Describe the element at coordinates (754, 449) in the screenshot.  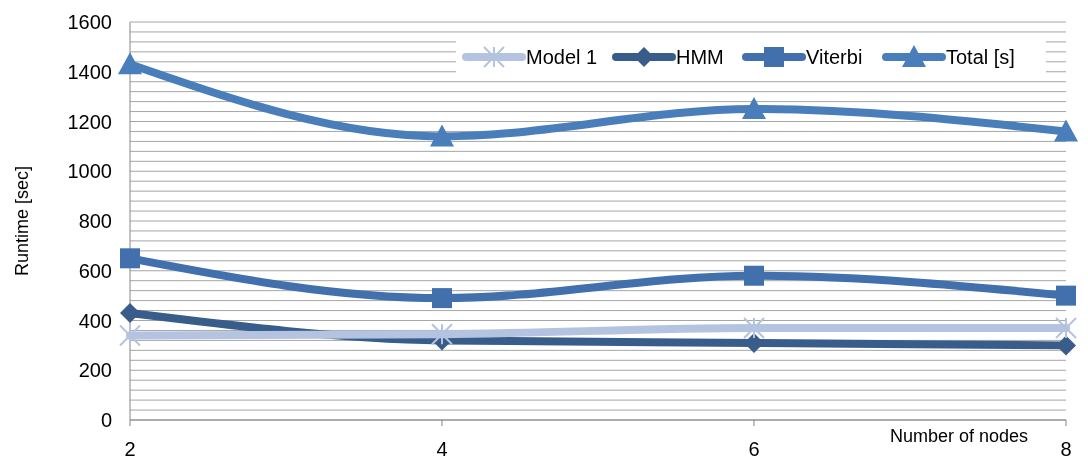
I see `x-tick-label: 6` at that location.